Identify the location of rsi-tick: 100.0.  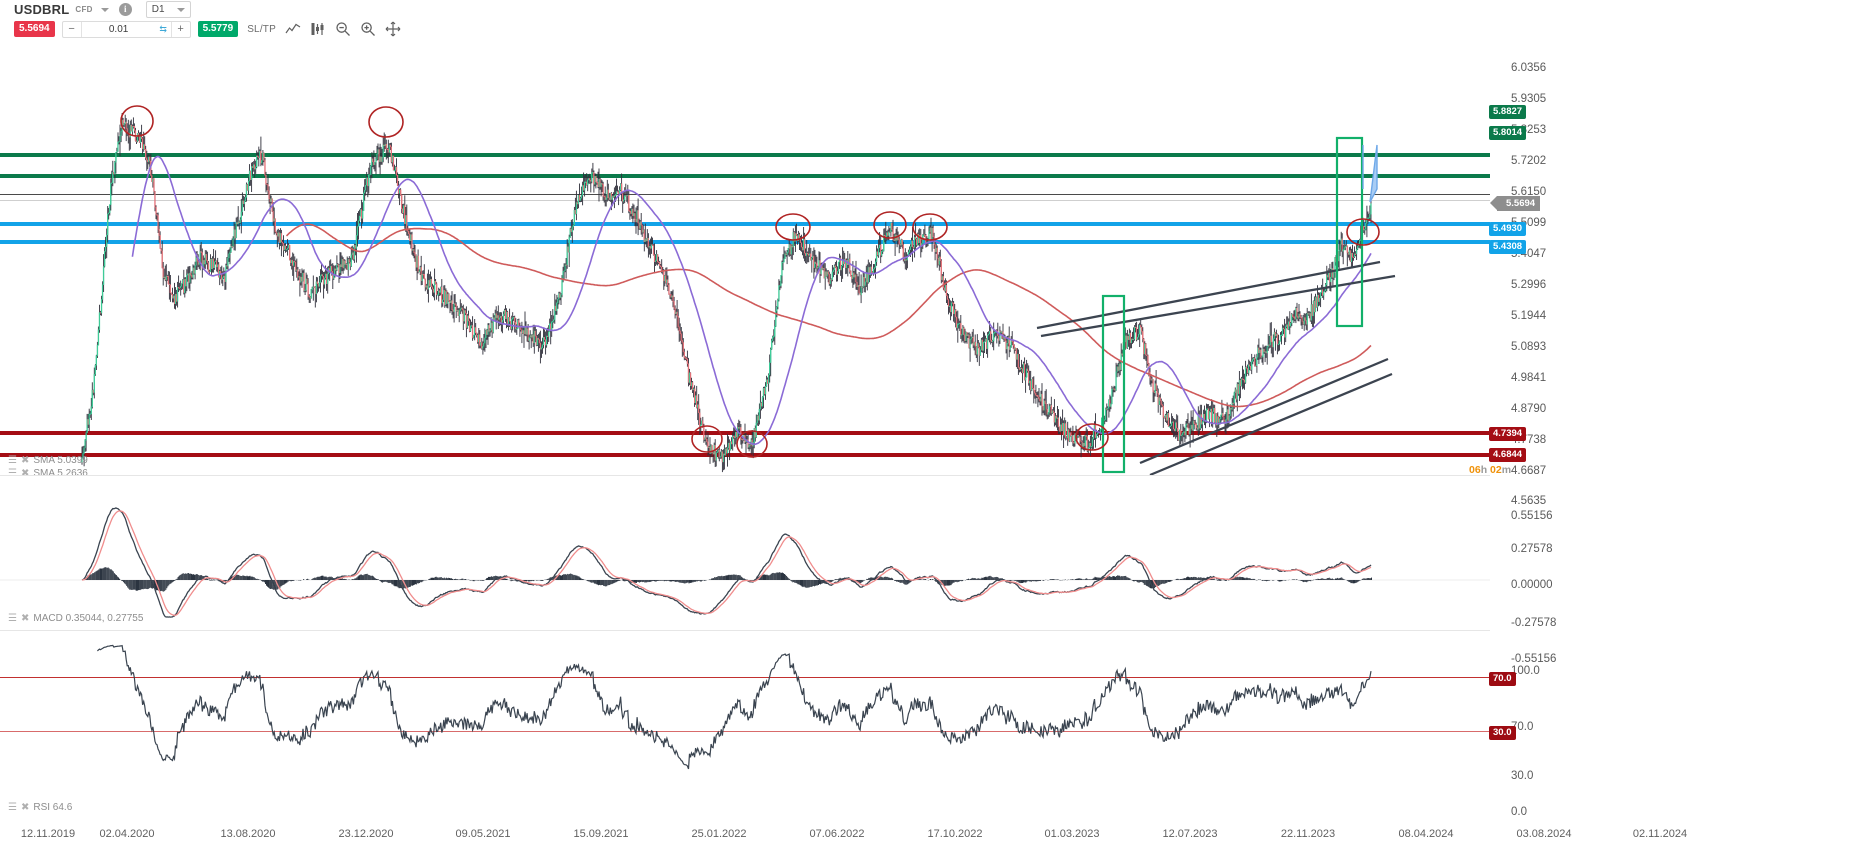
(1525, 671).